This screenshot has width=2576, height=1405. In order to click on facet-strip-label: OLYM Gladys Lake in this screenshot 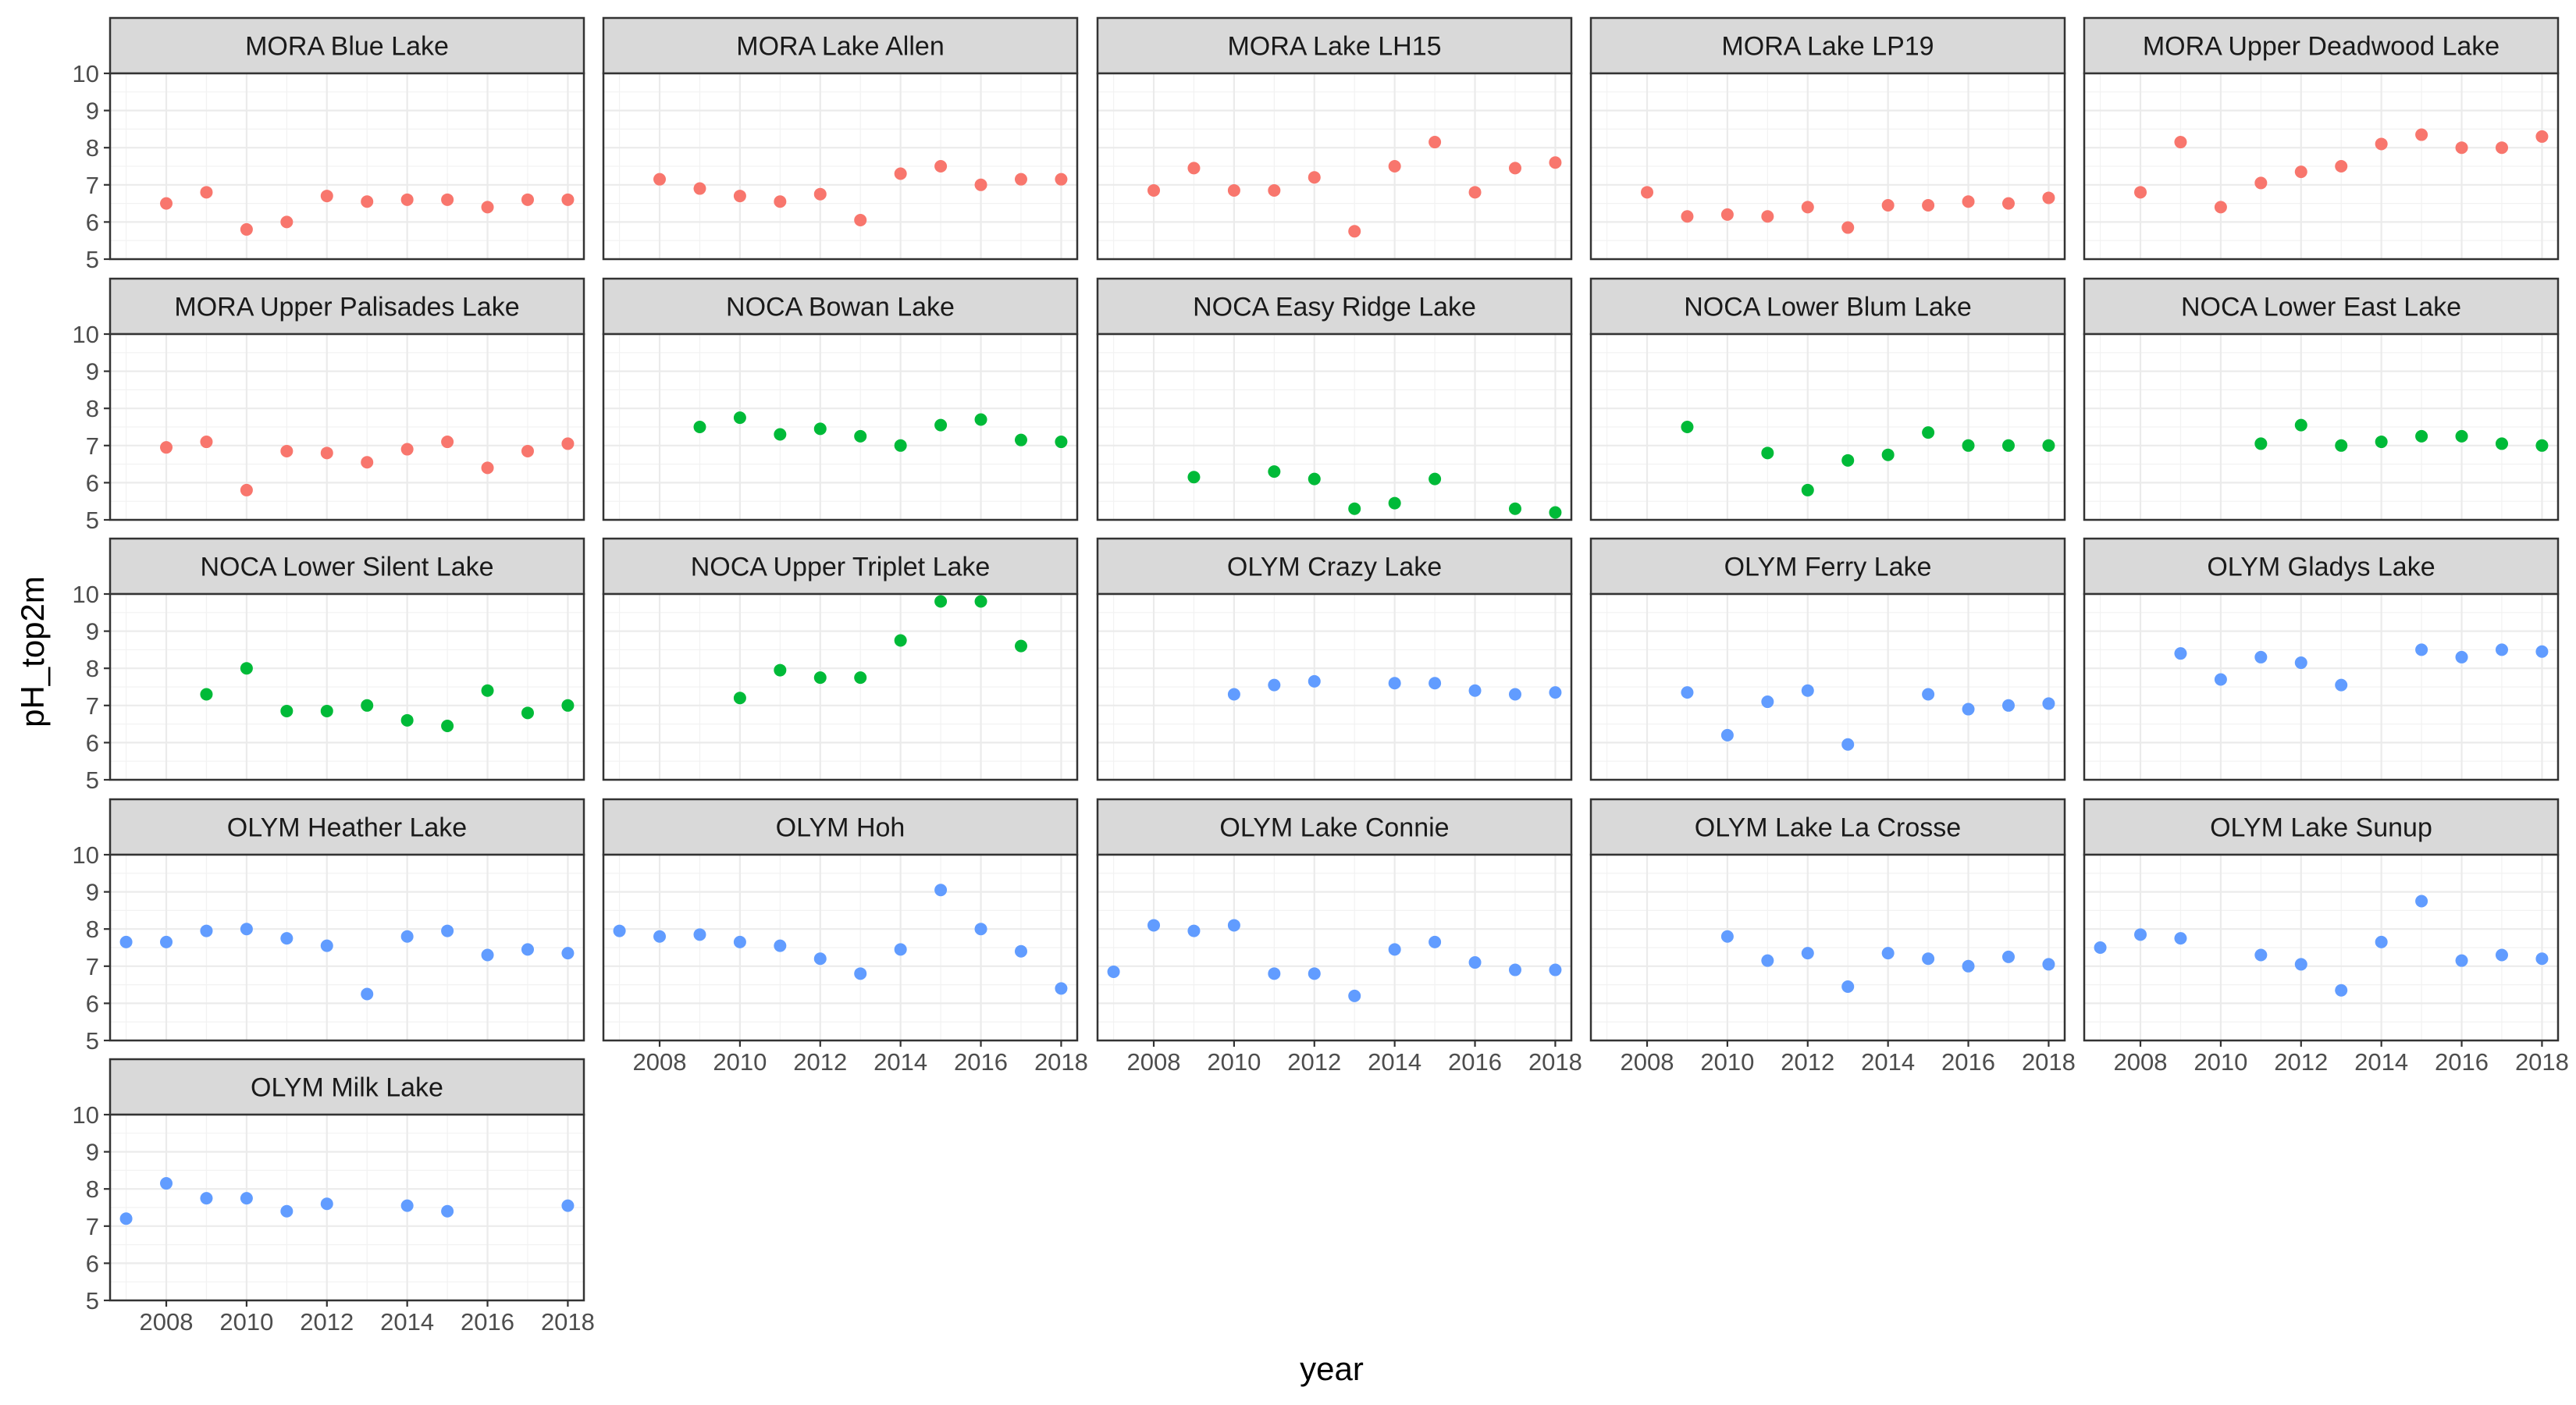, I will do `click(2321, 568)`.